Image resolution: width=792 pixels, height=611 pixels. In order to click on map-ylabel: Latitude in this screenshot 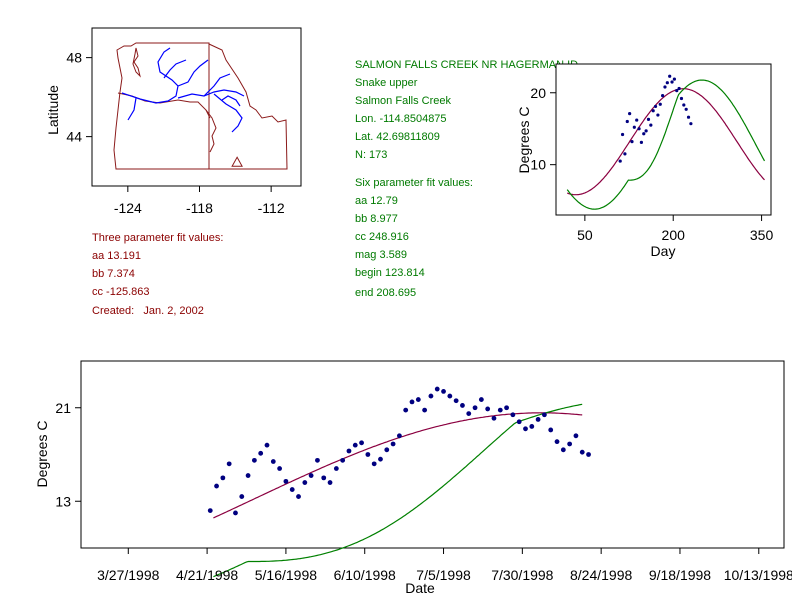, I will do `click(53, 110)`.